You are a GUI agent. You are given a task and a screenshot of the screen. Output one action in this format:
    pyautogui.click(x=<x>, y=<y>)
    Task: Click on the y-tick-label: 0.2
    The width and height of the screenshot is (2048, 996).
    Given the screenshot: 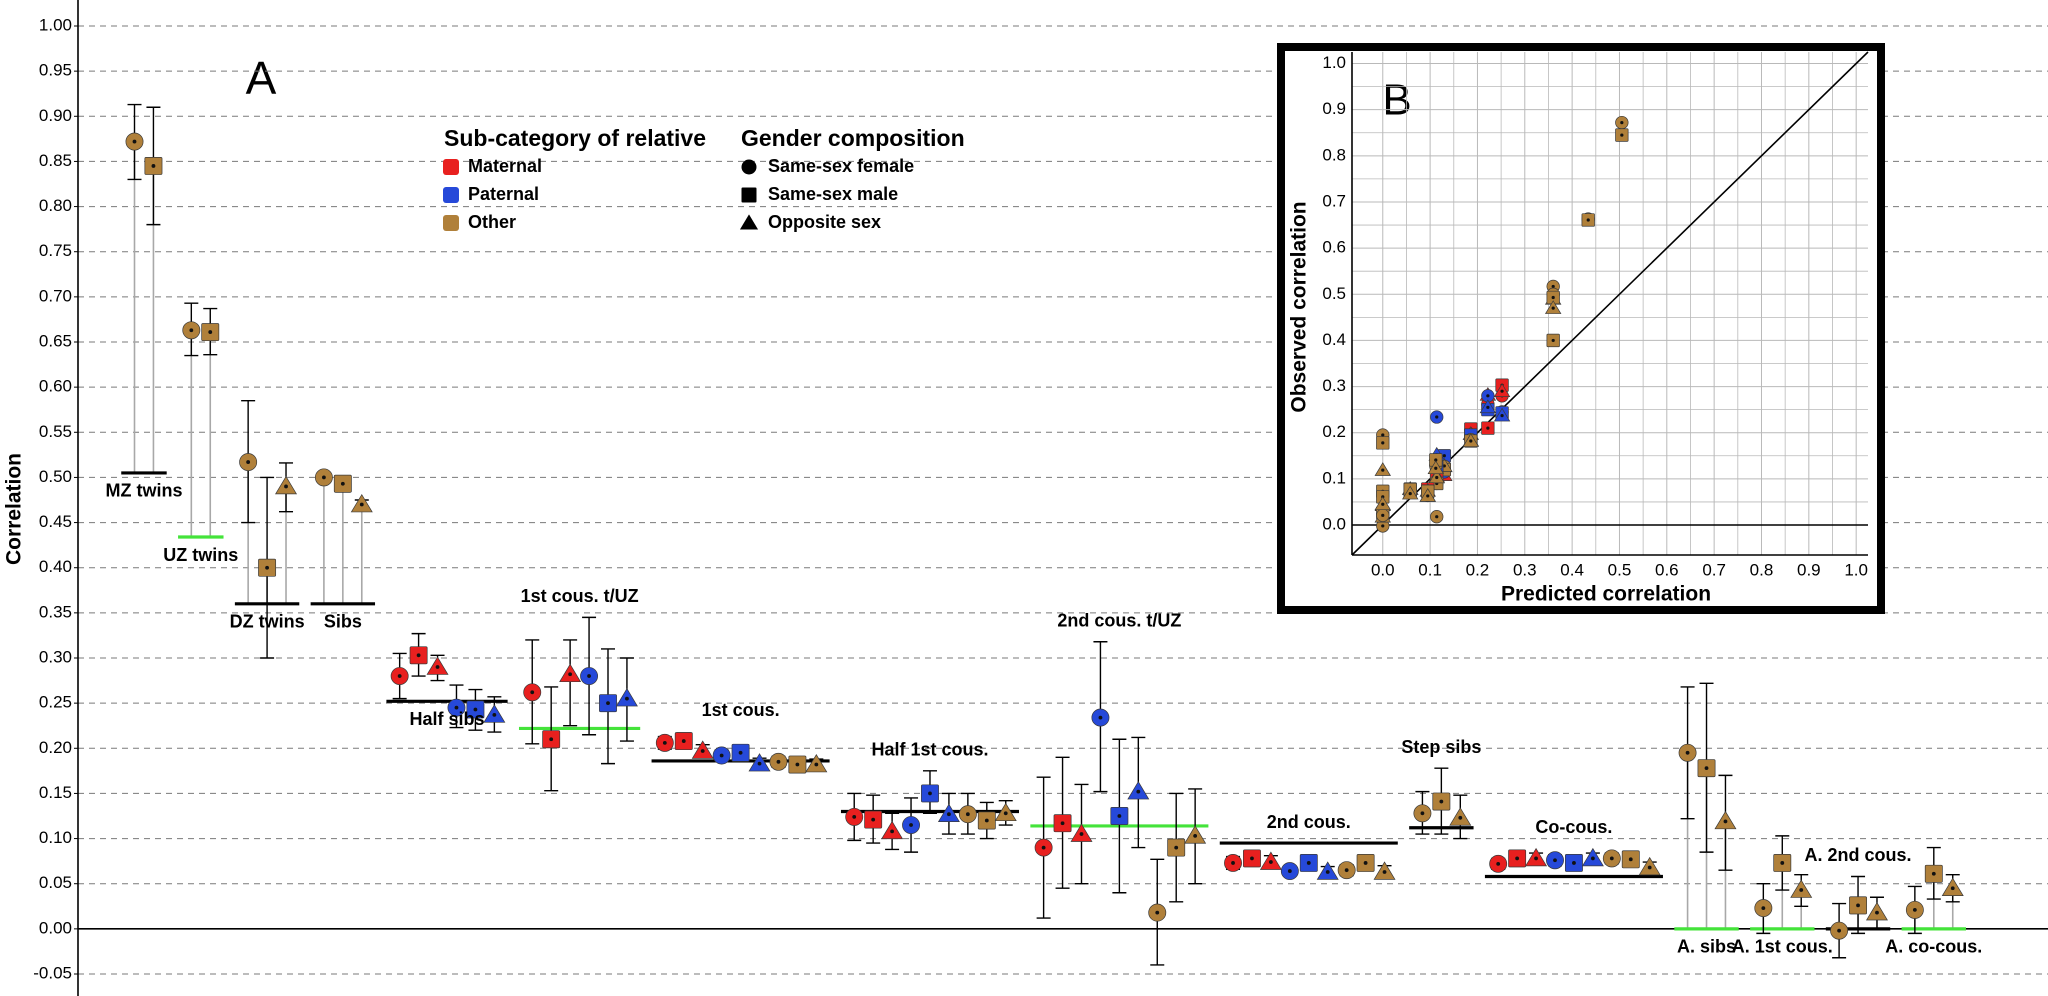 What is the action you would take?
    pyautogui.click(x=1334, y=431)
    